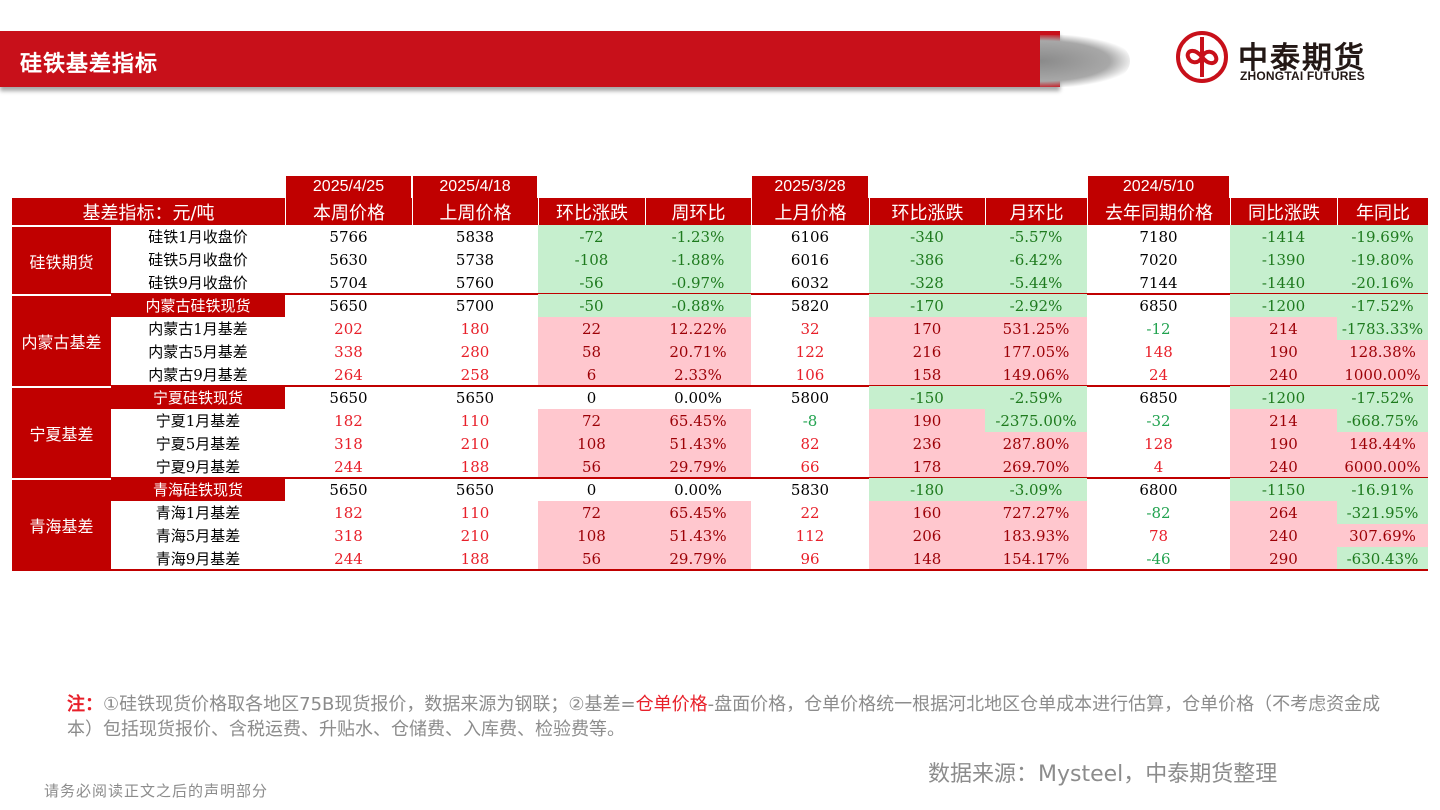  What do you see at coordinates (698, 236) in the screenshot?
I see `table-cell: -1.23%` at bounding box center [698, 236].